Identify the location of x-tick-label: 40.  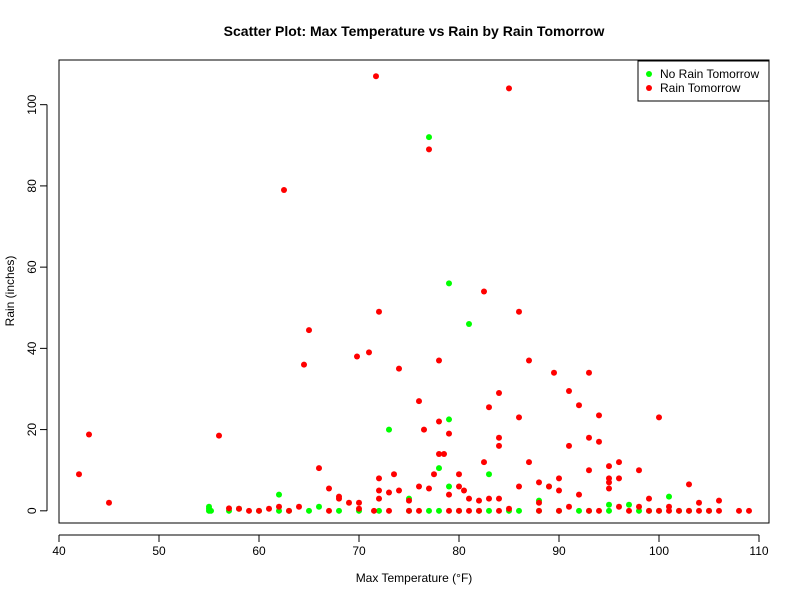
(59, 551).